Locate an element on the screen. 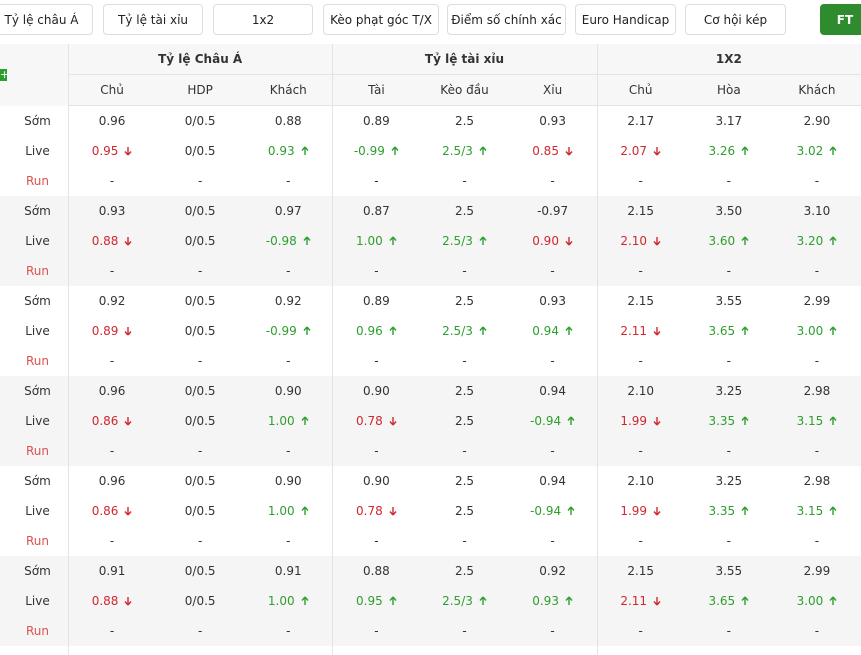 This screenshot has height=655, width=861. odds-cell: 3.50 is located at coordinates (729, 211).